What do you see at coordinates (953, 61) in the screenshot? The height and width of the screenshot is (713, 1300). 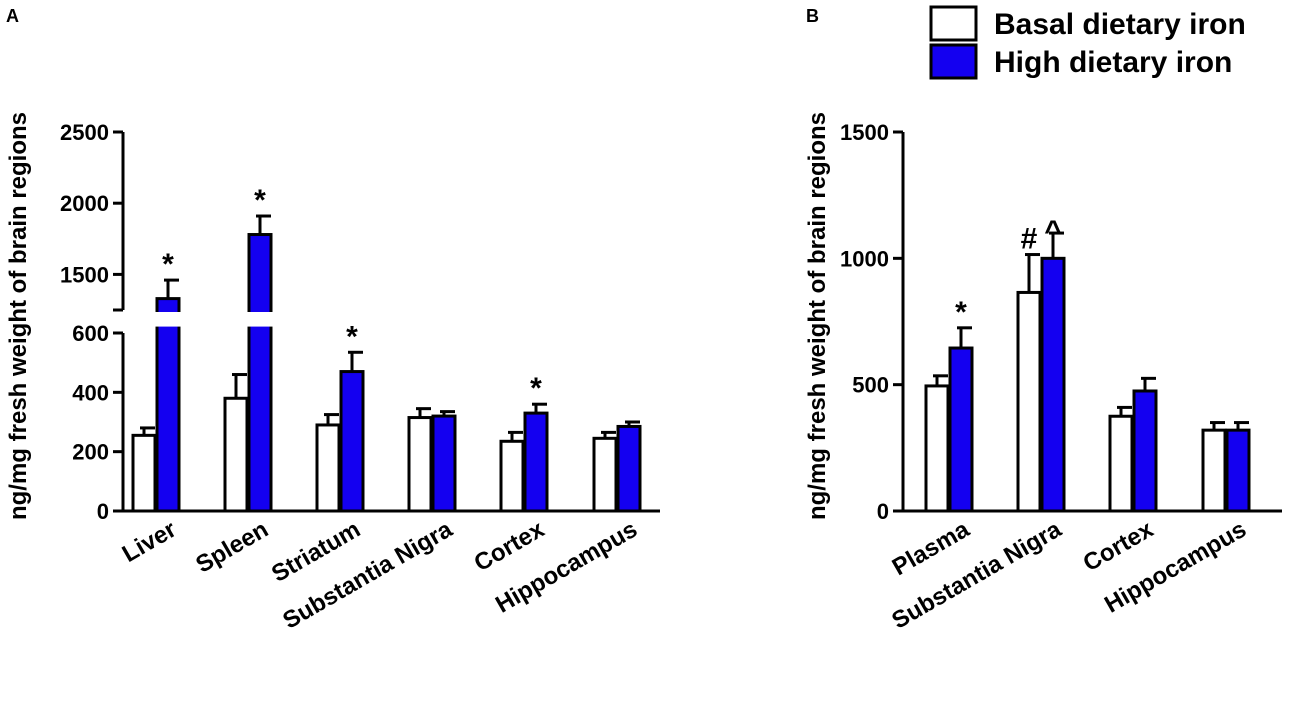 I see `legend-swatch-high` at bounding box center [953, 61].